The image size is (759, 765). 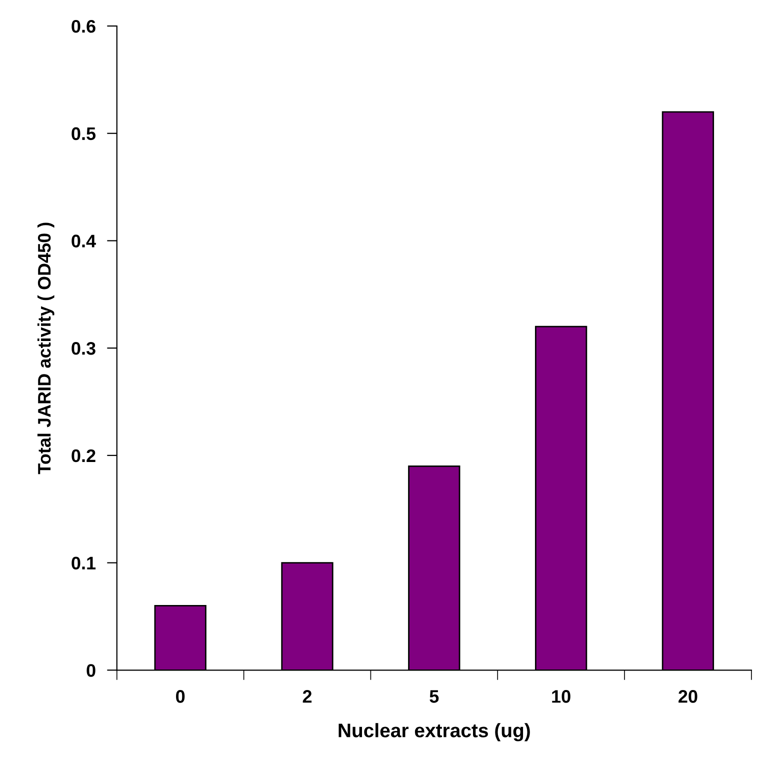 What do you see at coordinates (45, 348) in the screenshot?
I see `y-axis-title: Total JARID activity ( OD450 )` at bounding box center [45, 348].